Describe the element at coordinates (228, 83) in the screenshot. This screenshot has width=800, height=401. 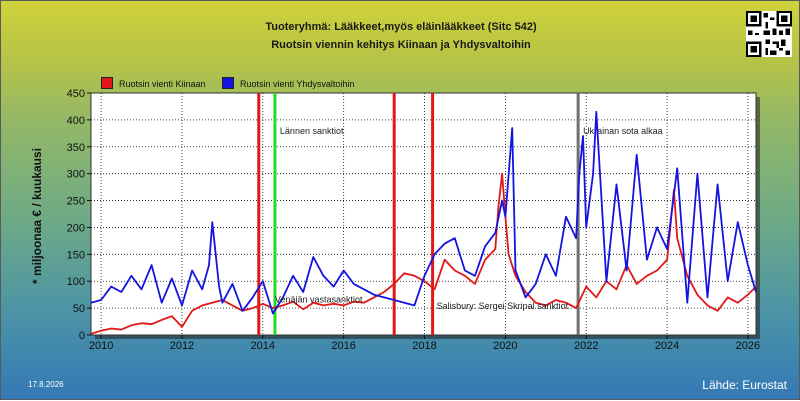
I see `legend-swatch-usa` at that location.